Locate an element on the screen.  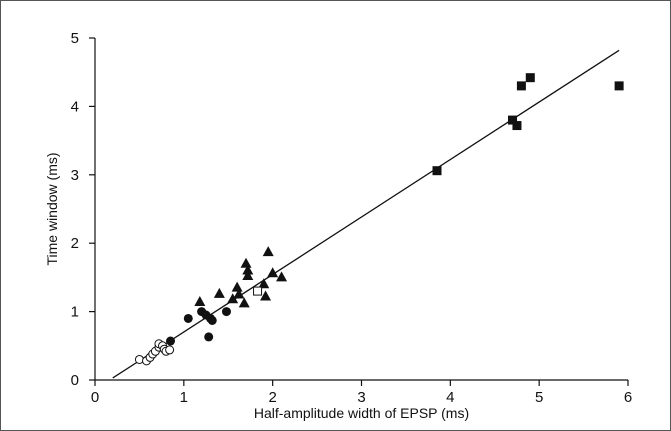
y-tick-label: 2 is located at coordinates (75, 243).